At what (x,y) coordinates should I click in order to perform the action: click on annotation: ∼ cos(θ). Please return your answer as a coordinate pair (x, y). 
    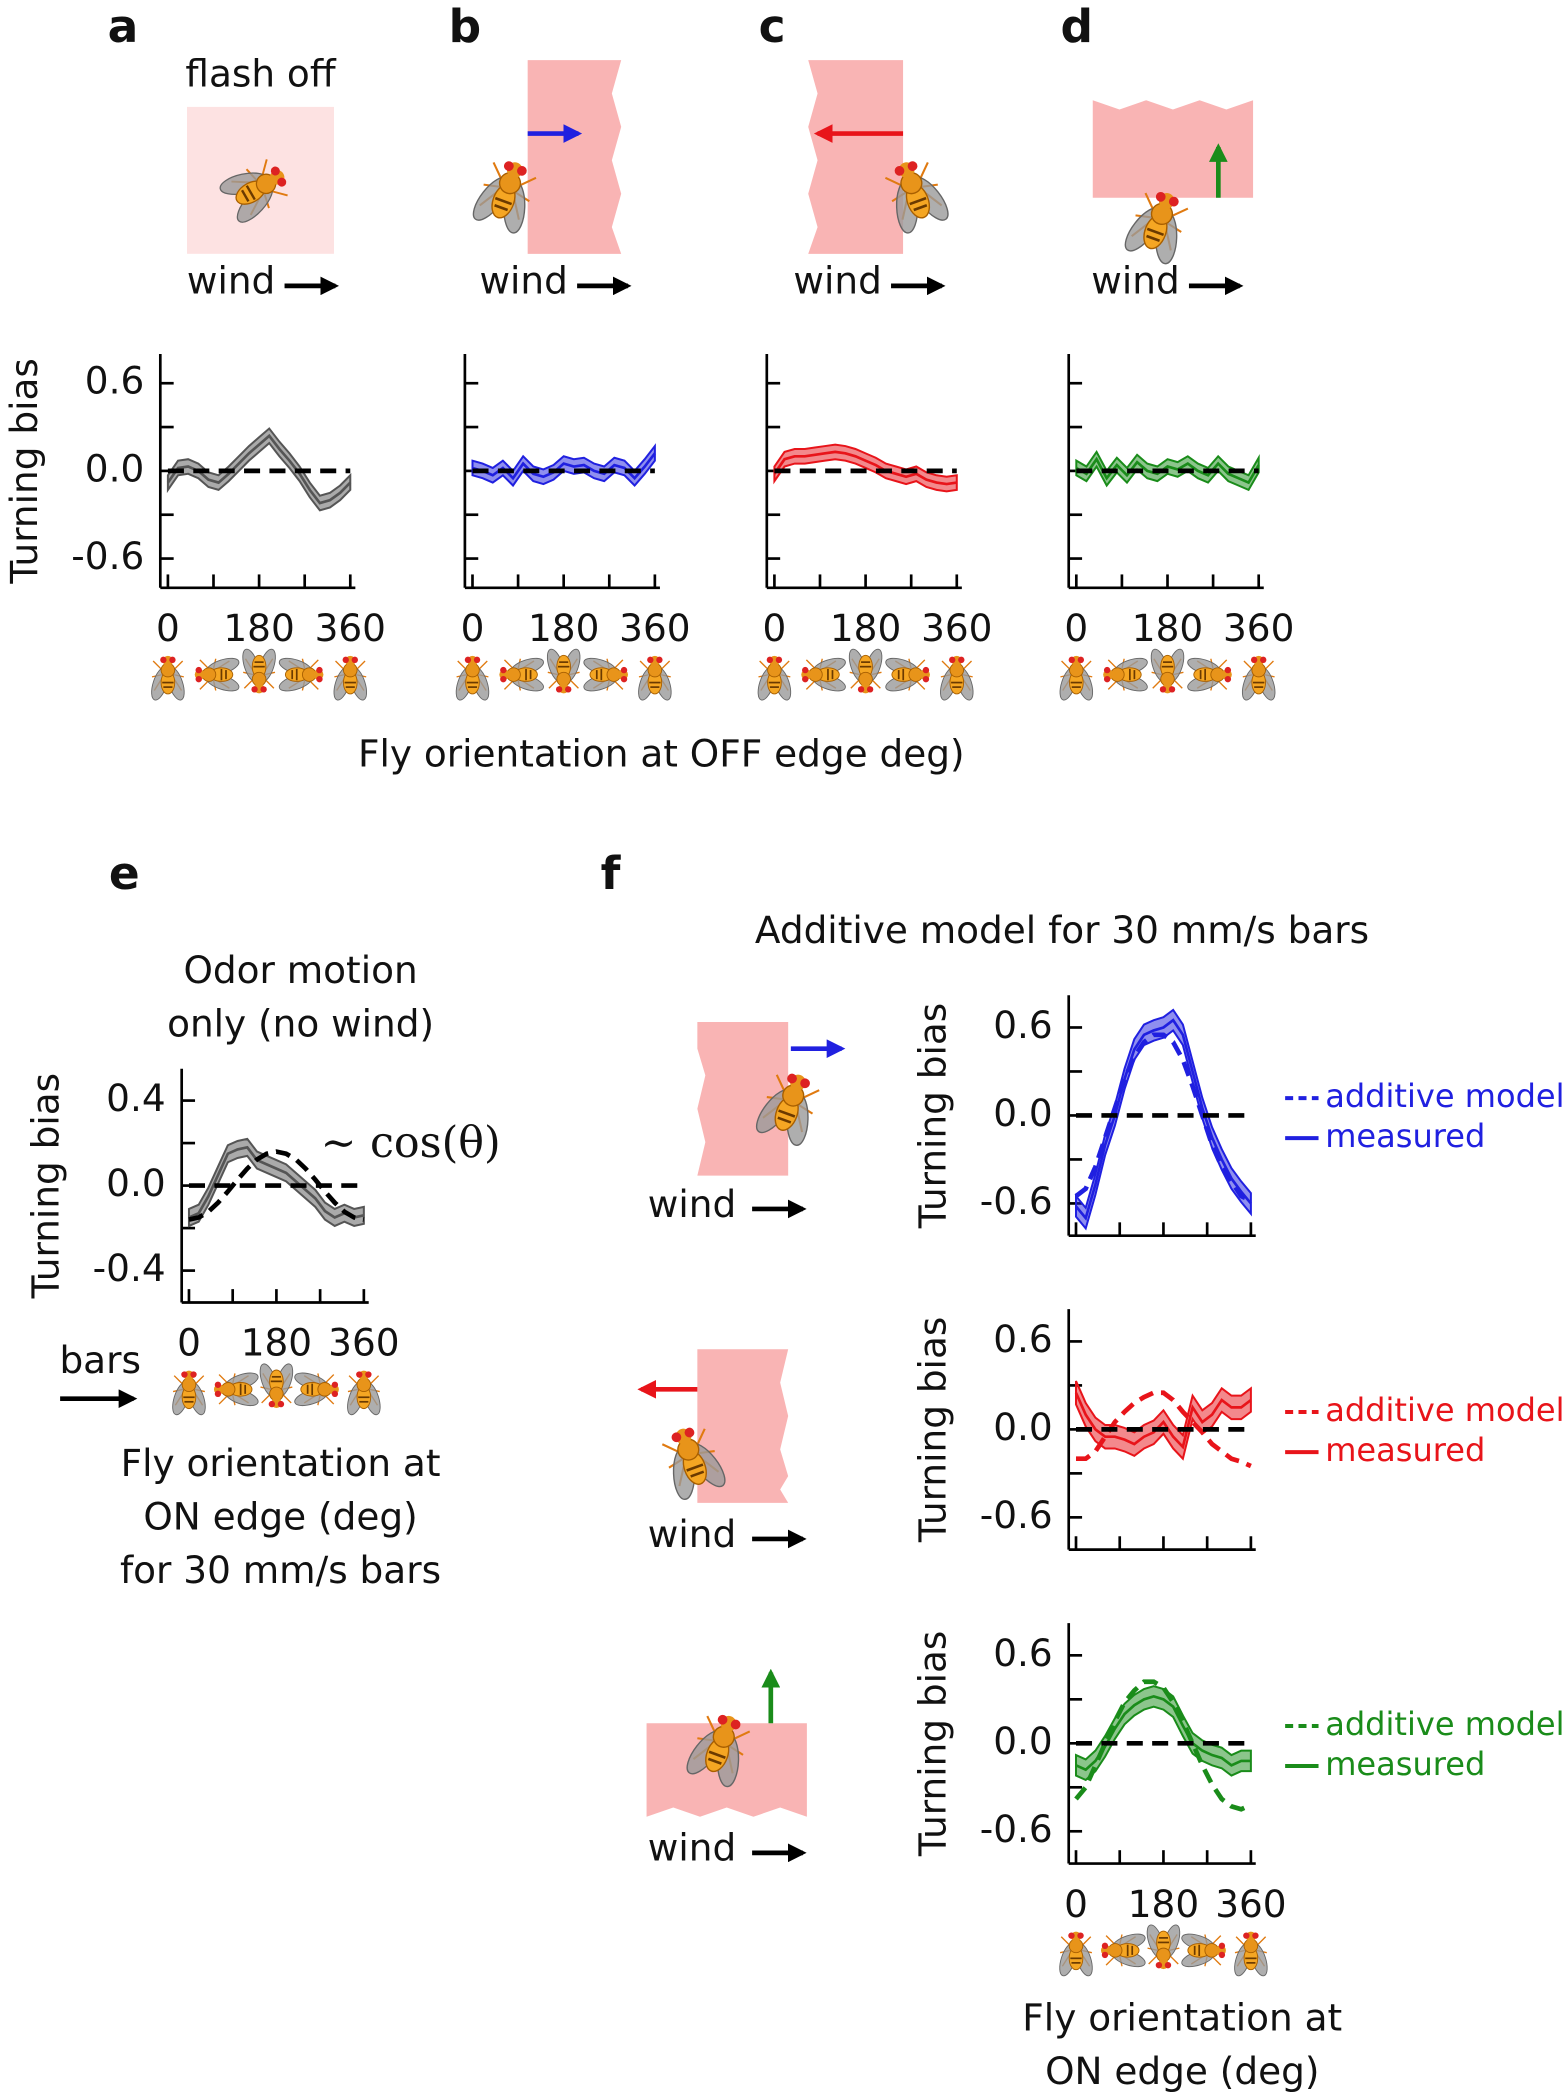
    Looking at the image, I should click on (411, 1143).